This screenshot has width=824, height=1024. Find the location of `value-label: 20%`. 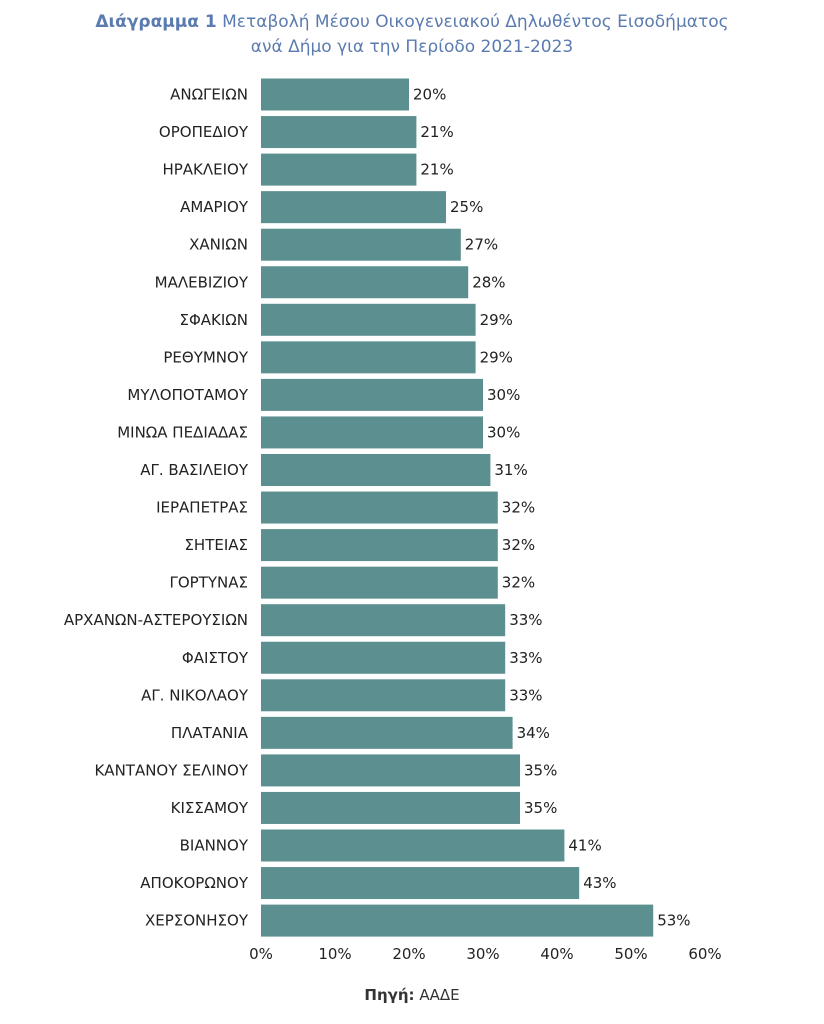

value-label: 20% is located at coordinates (429, 95).